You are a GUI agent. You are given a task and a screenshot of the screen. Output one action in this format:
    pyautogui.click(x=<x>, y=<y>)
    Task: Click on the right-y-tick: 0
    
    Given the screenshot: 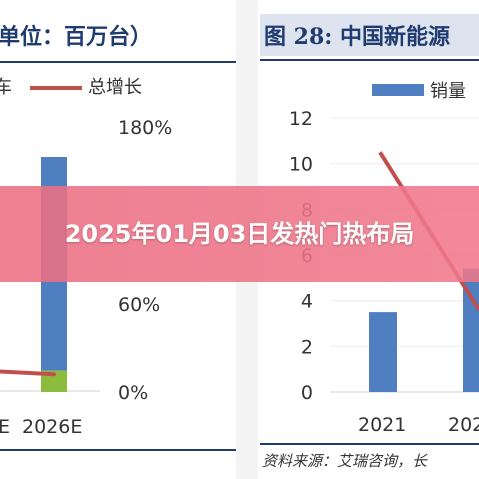 What is the action you would take?
    pyautogui.click(x=307, y=393)
    